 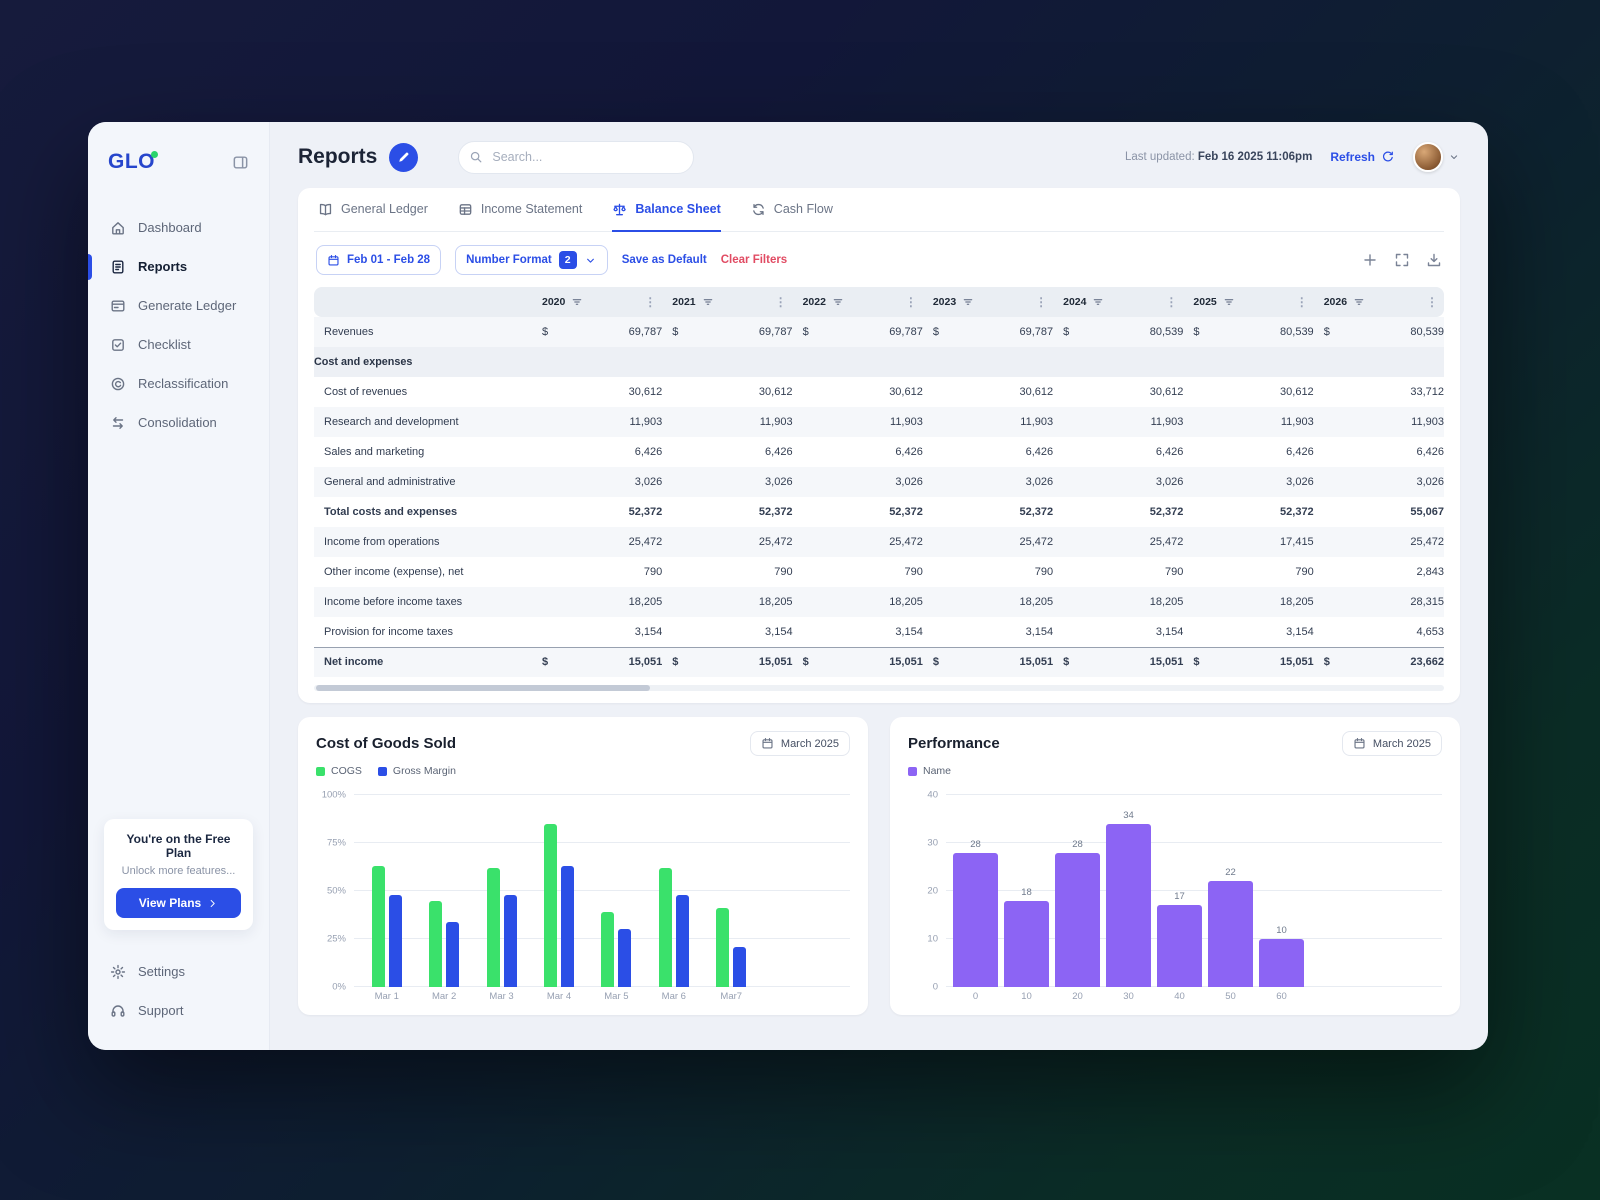 What do you see at coordinates (404, 157) in the screenshot?
I see `edit-title-button` at bounding box center [404, 157].